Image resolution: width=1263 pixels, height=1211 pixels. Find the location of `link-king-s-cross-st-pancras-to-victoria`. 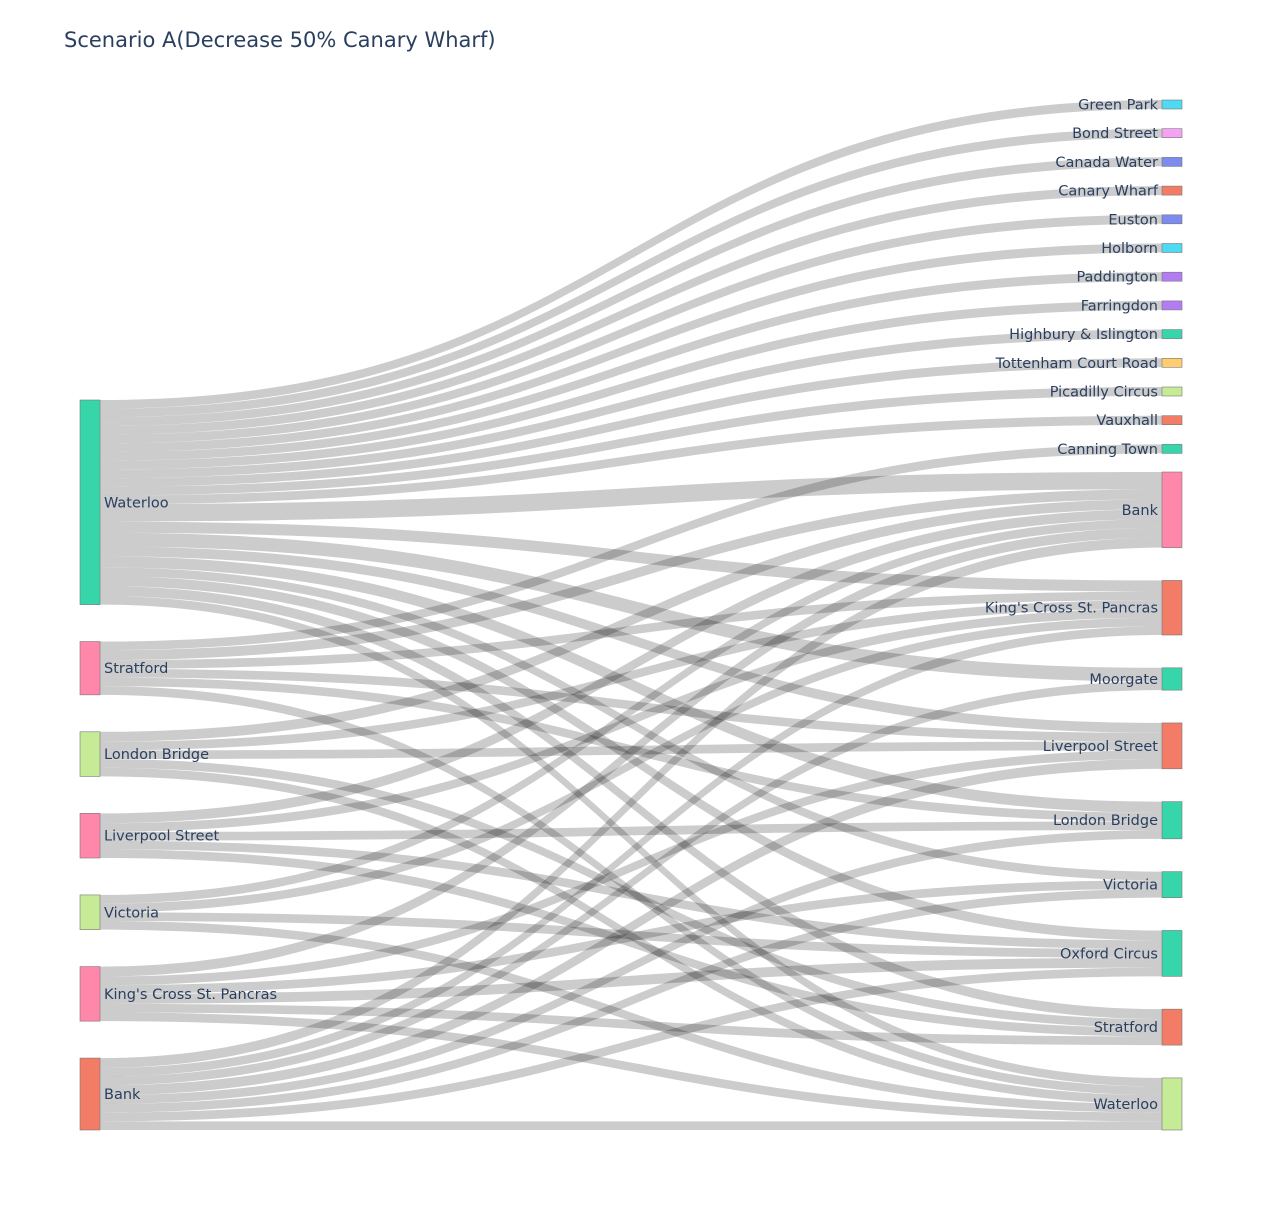

link-king-s-cross-st-pancras-to-victoria is located at coordinates (631, 937).